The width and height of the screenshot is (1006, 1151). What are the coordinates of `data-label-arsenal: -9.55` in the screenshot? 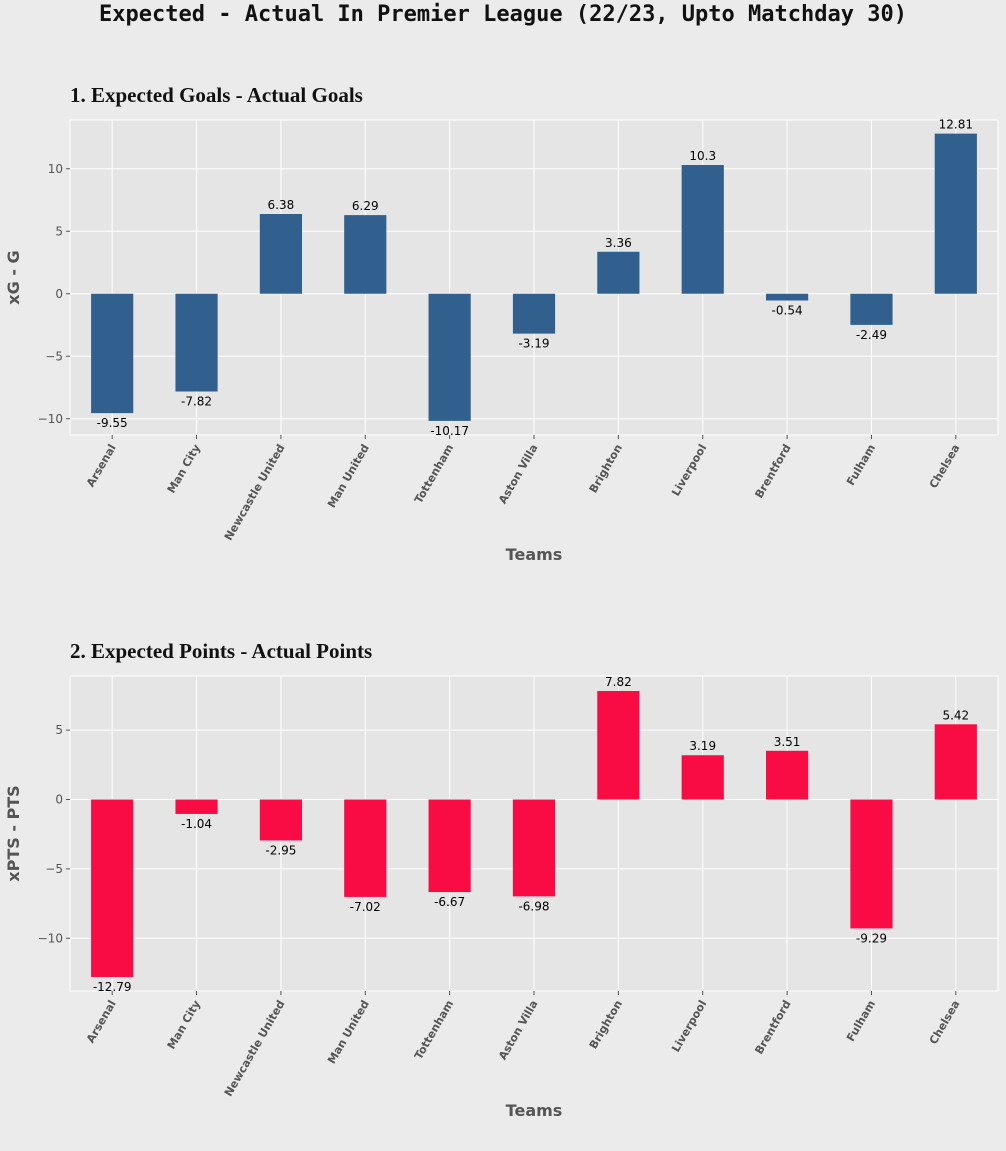 It's located at (112, 423).